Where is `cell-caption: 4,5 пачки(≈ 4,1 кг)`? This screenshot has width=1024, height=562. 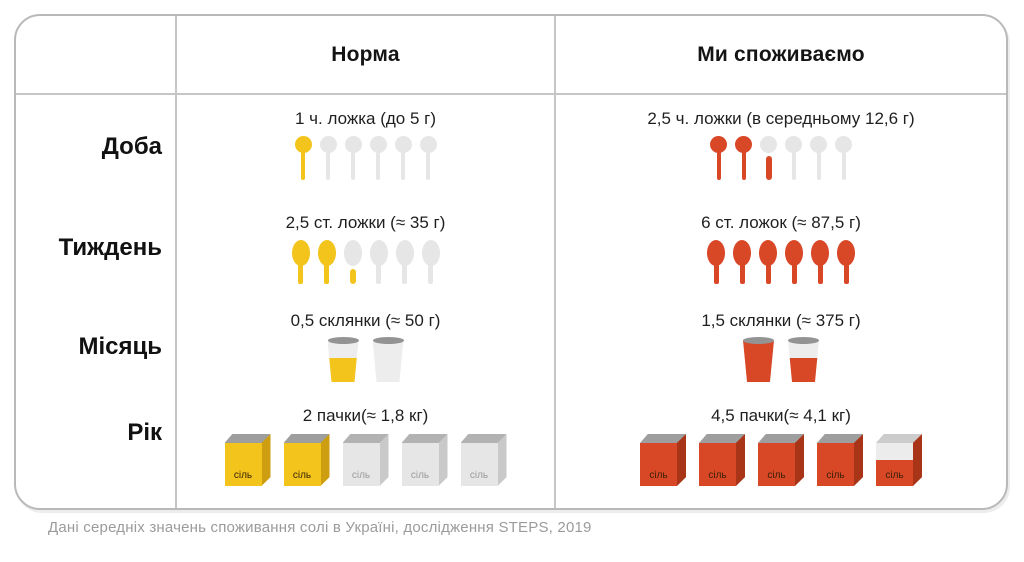
cell-caption: 4,5 пачки(≈ 4,1 кг) is located at coordinates (781, 415).